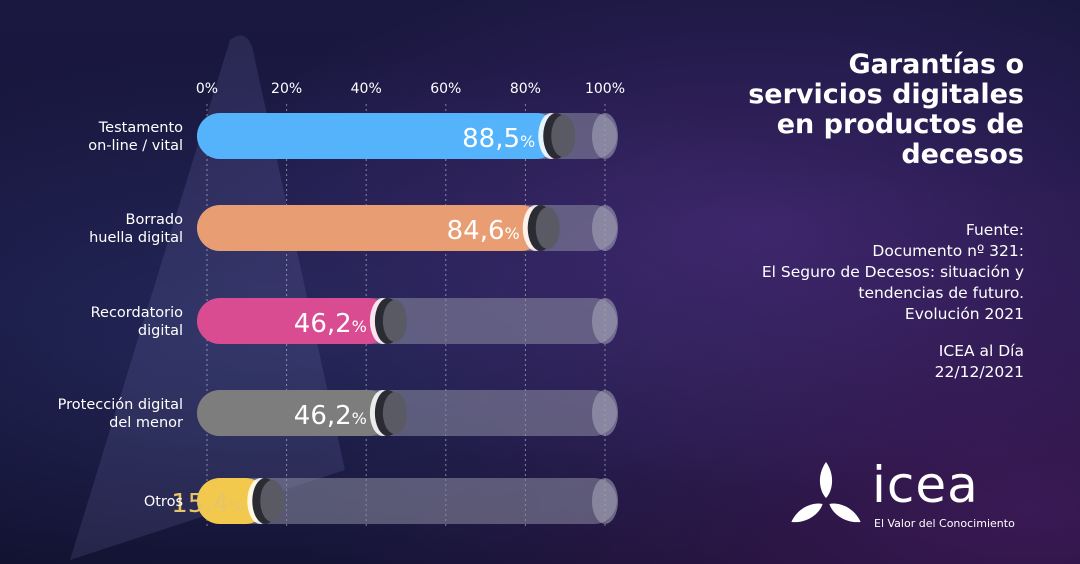 The height and width of the screenshot is (564, 1080). Describe the element at coordinates (900, 124) in the screenshot. I see `title-line: en productos de` at that location.